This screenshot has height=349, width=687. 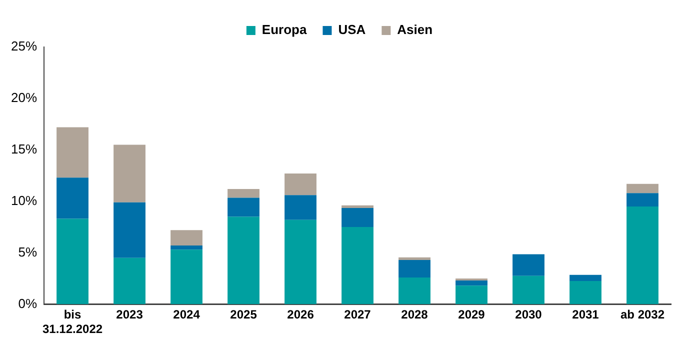 I want to click on legend-label: Asien, so click(x=415, y=30).